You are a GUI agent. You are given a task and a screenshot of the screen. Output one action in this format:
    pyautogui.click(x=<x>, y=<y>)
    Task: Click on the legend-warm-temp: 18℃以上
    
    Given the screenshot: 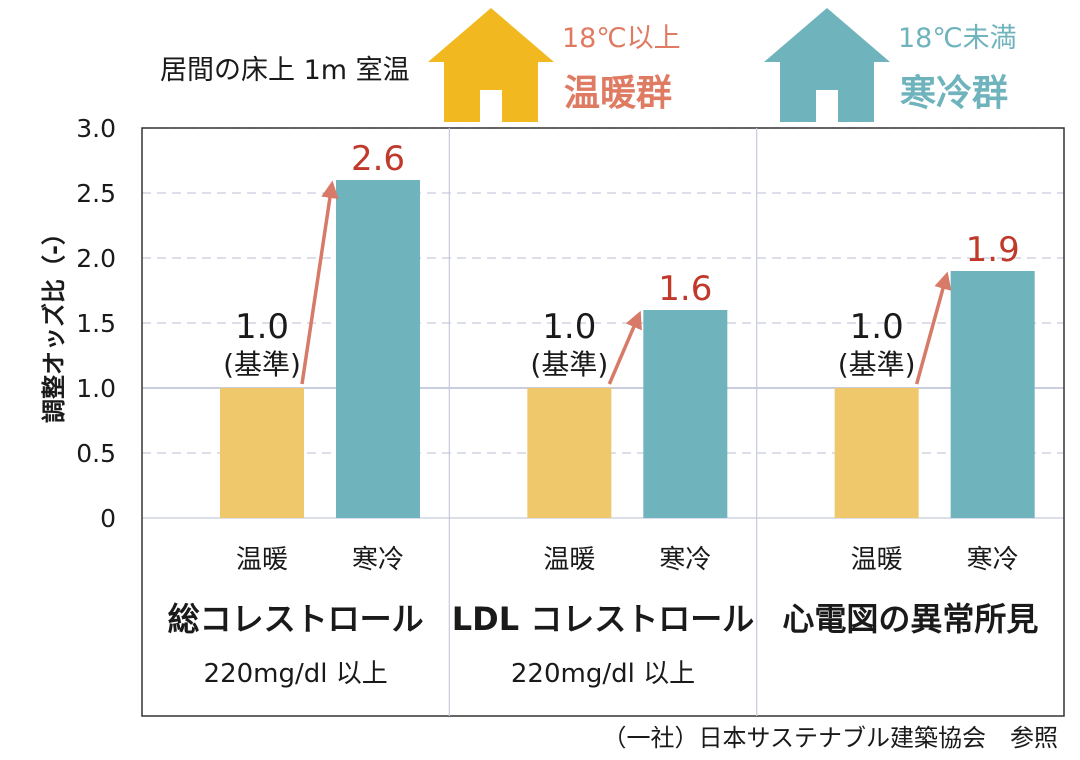 What is the action you would take?
    pyautogui.click(x=621, y=38)
    